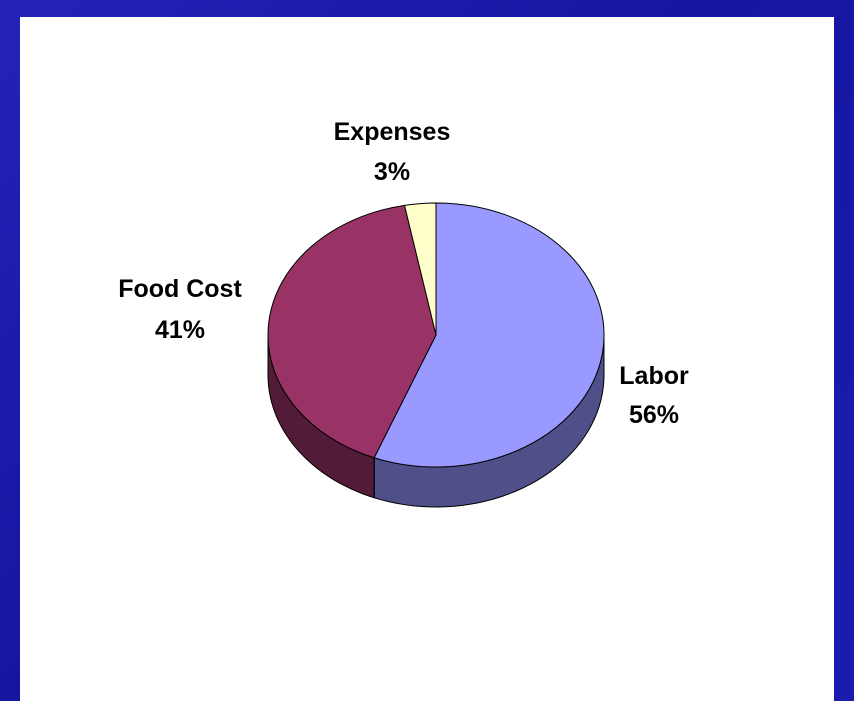  I want to click on label-expenses-name: Expenses, so click(392, 132).